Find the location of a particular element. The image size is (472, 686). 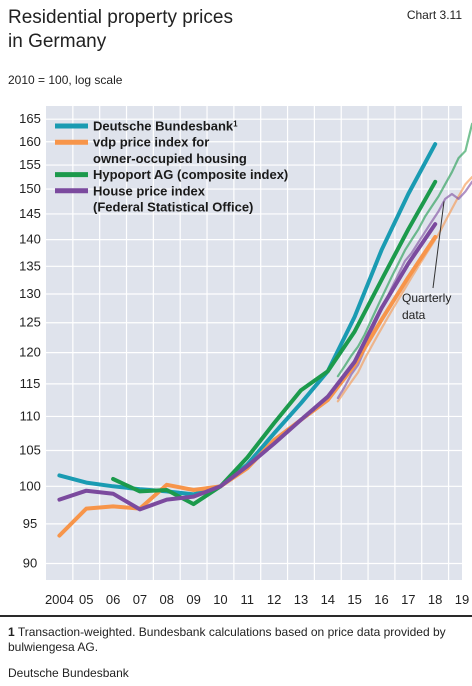

y-tick-label-135: 135 is located at coordinates (30, 265).